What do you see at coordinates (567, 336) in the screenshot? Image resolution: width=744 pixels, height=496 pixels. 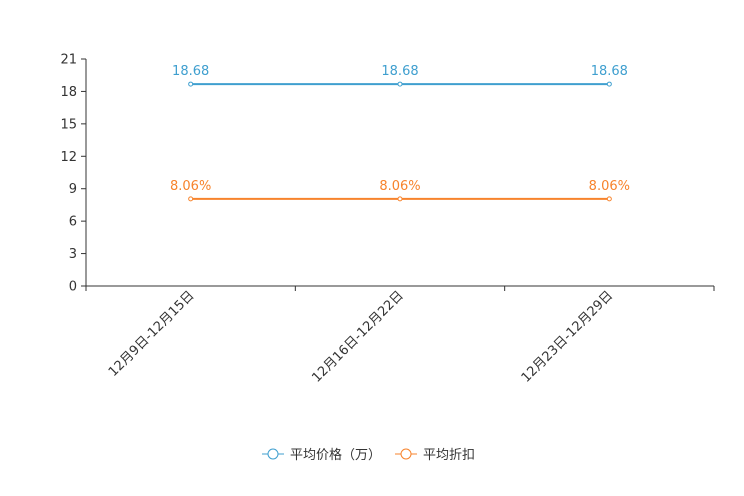 I see `x-tick-label: 12月23日-12月29日` at bounding box center [567, 336].